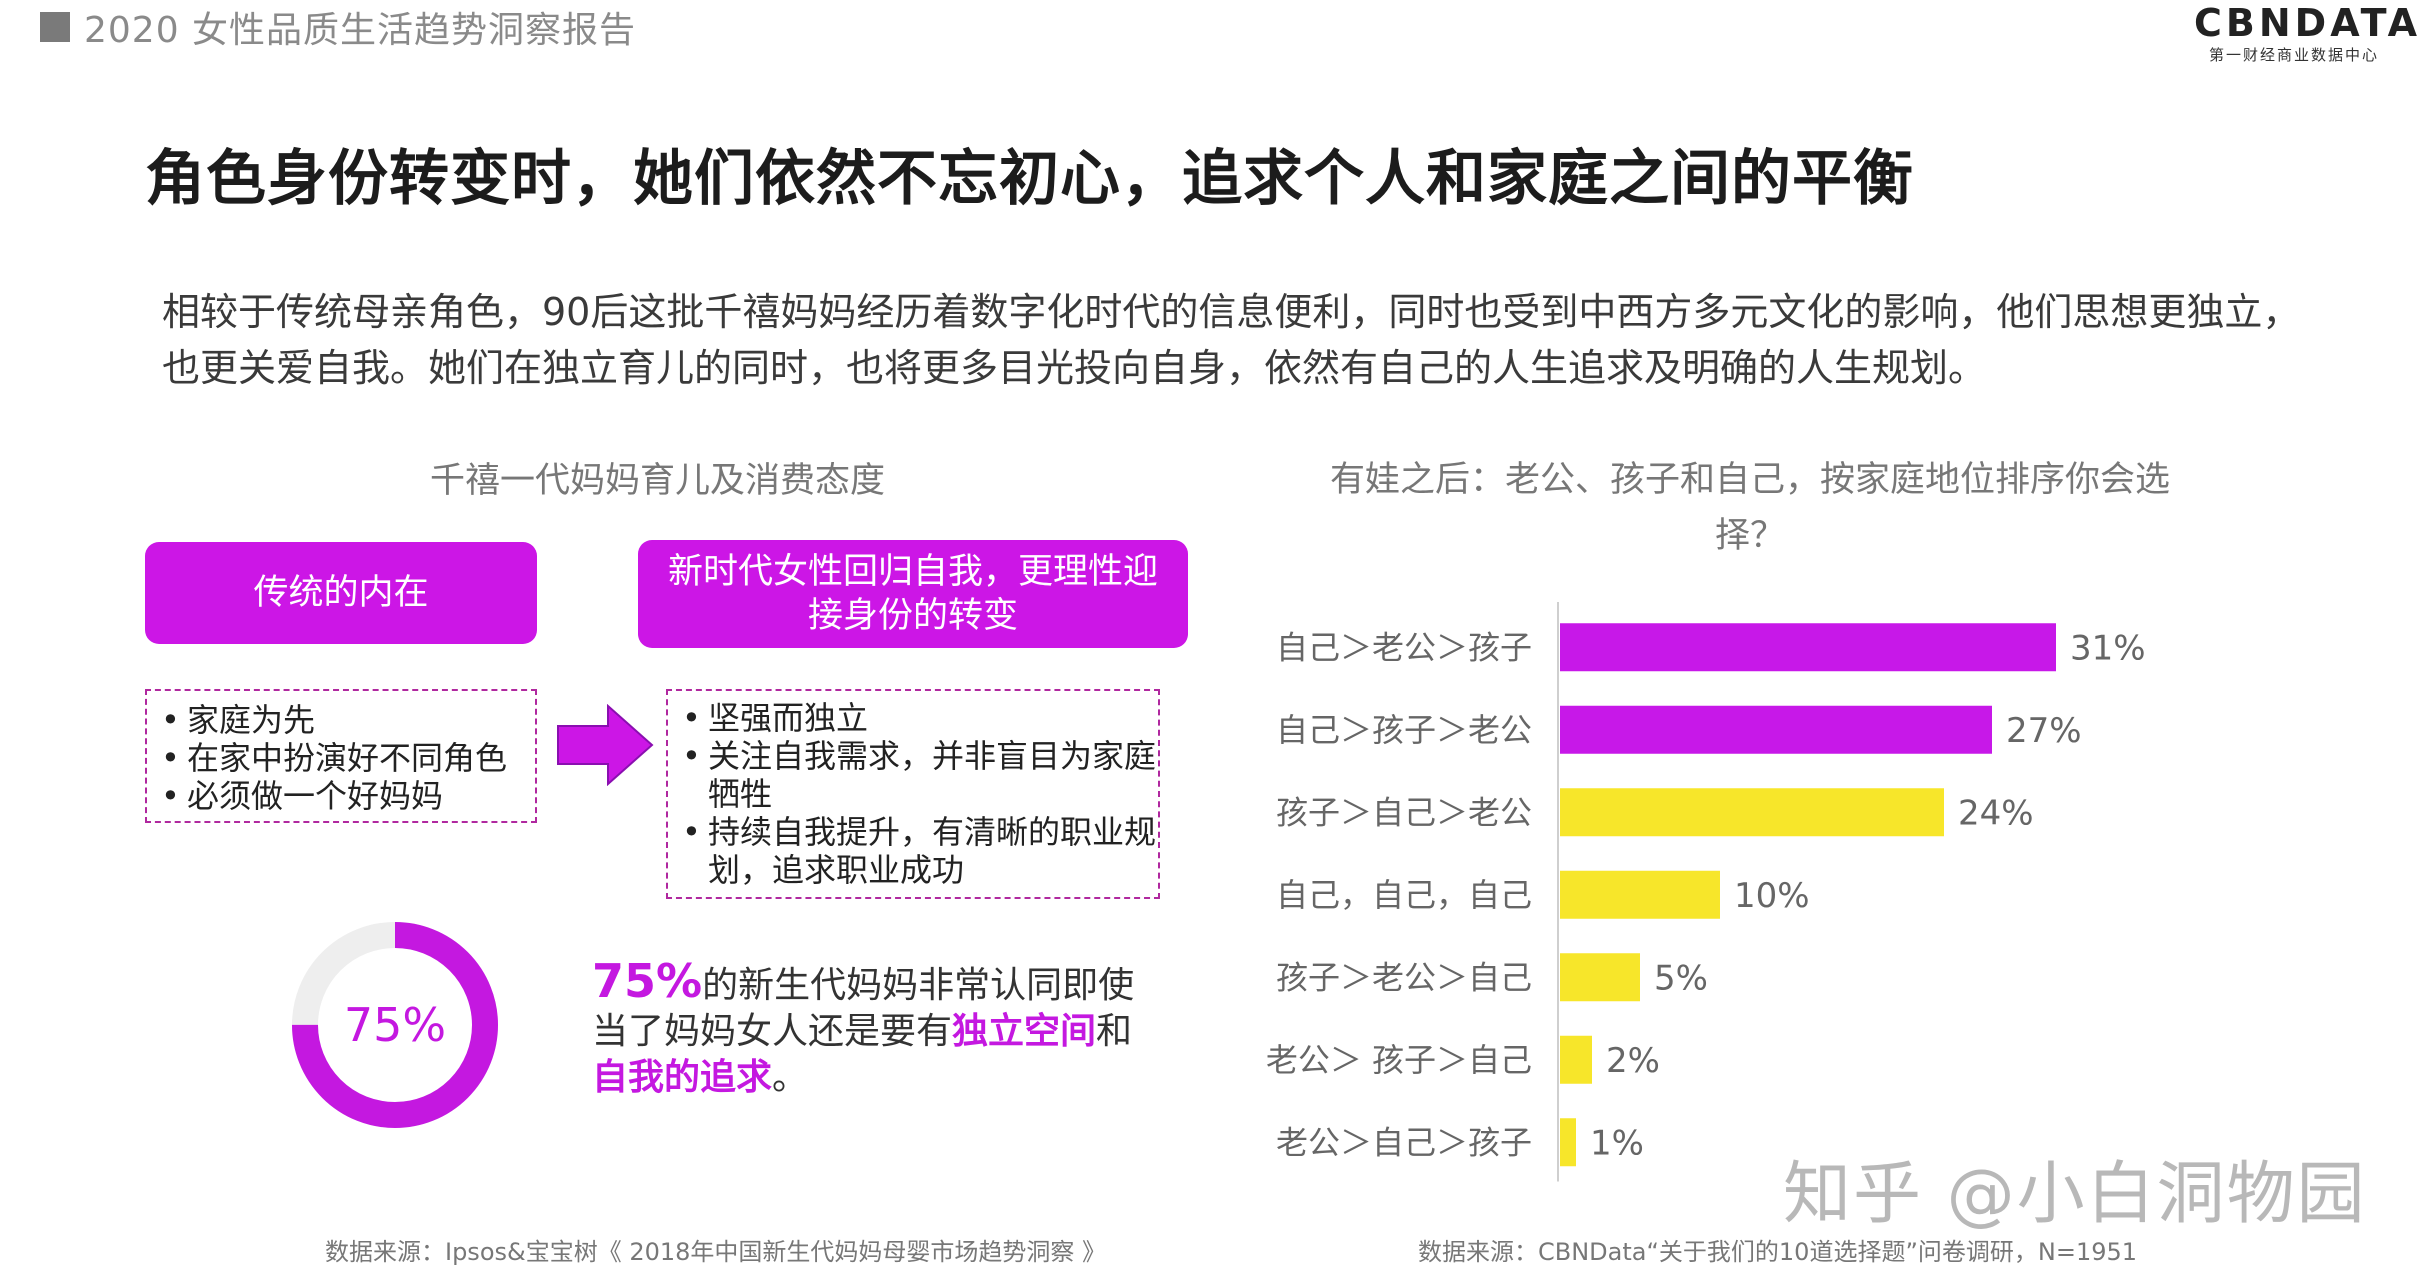  Describe the element at coordinates (1029, 179) in the screenshot. I see `page-headline: 角色身份转变时，她们依然不忘初心，追求个人和家庭之间的平衡` at that location.